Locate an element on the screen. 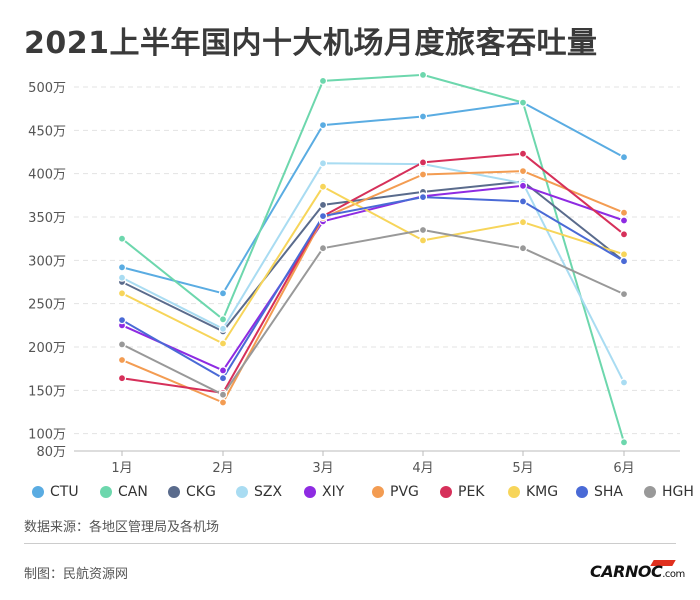 Image resolution: width=700 pixels, height=600 pixels. x-tick-label: 2月 is located at coordinates (222, 468).